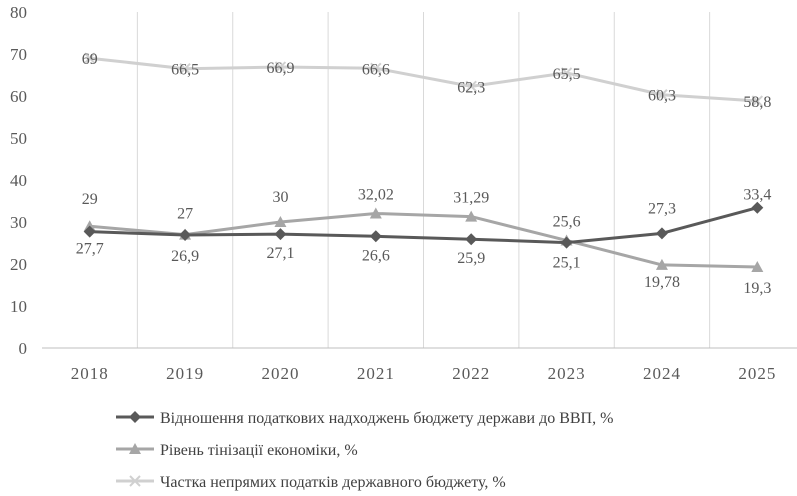 This screenshot has width=797, height=496. I want to click on data-label: 27,1, so click(280, 253).